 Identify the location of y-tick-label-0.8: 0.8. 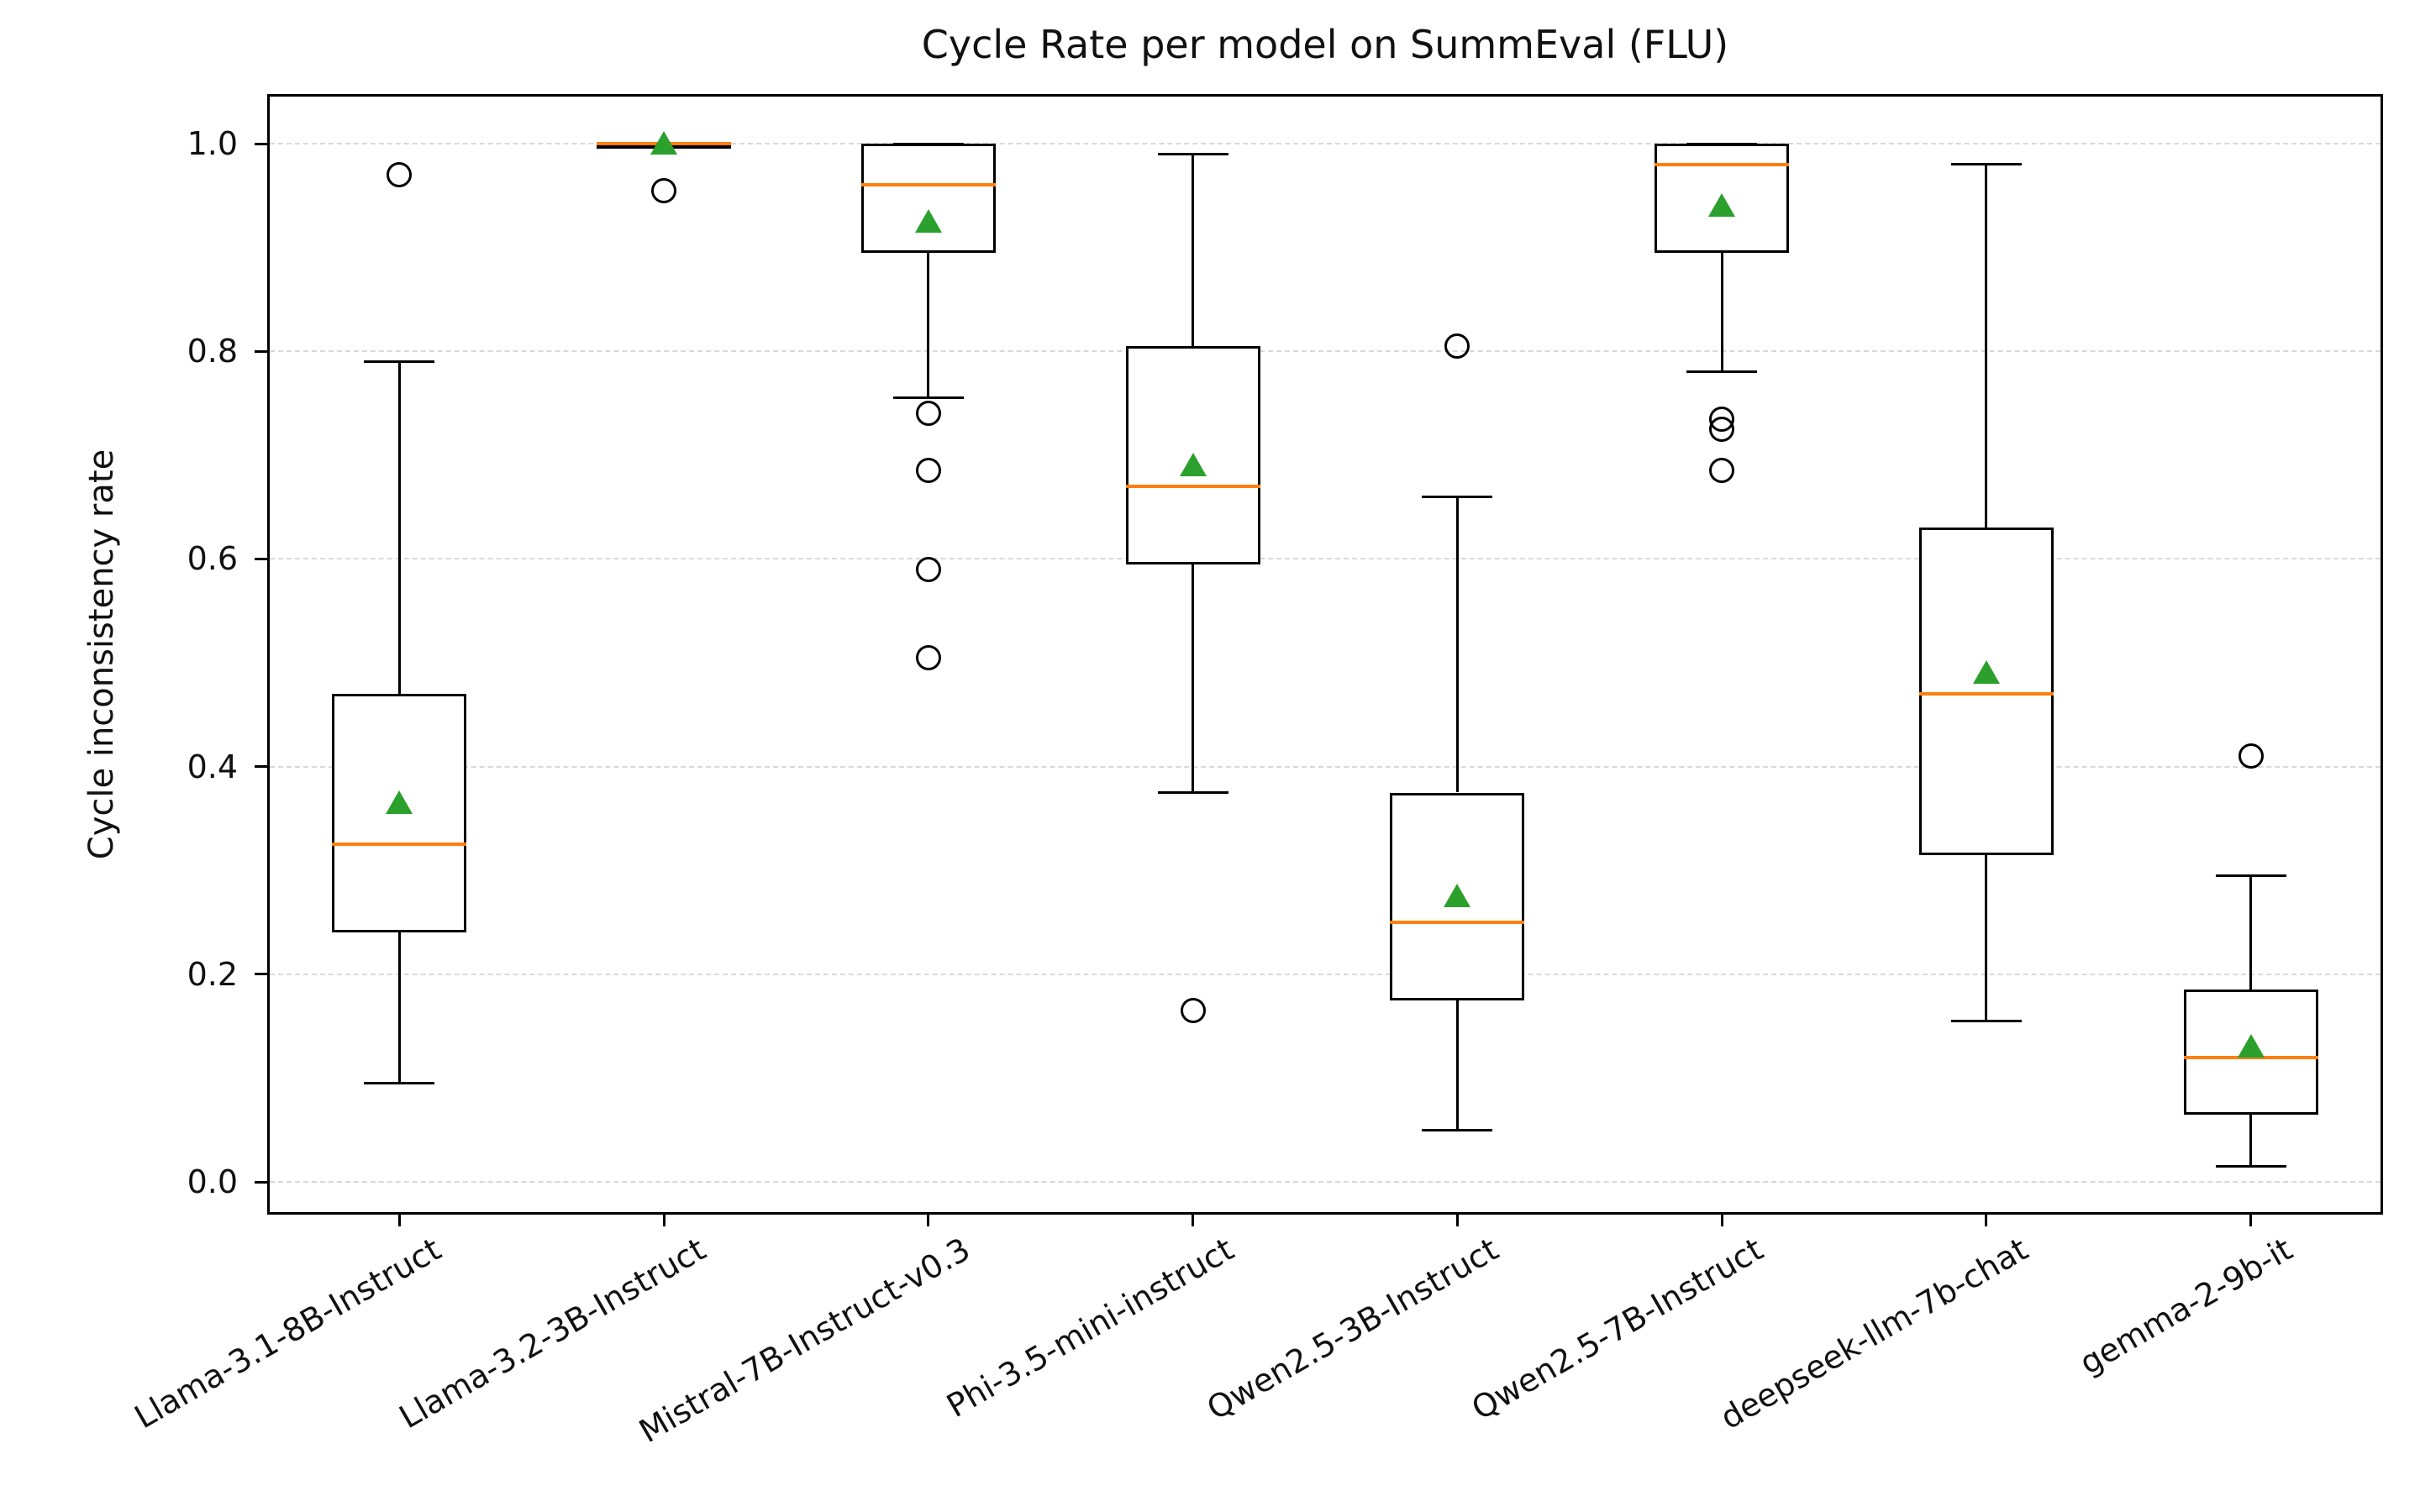
(212, 351).